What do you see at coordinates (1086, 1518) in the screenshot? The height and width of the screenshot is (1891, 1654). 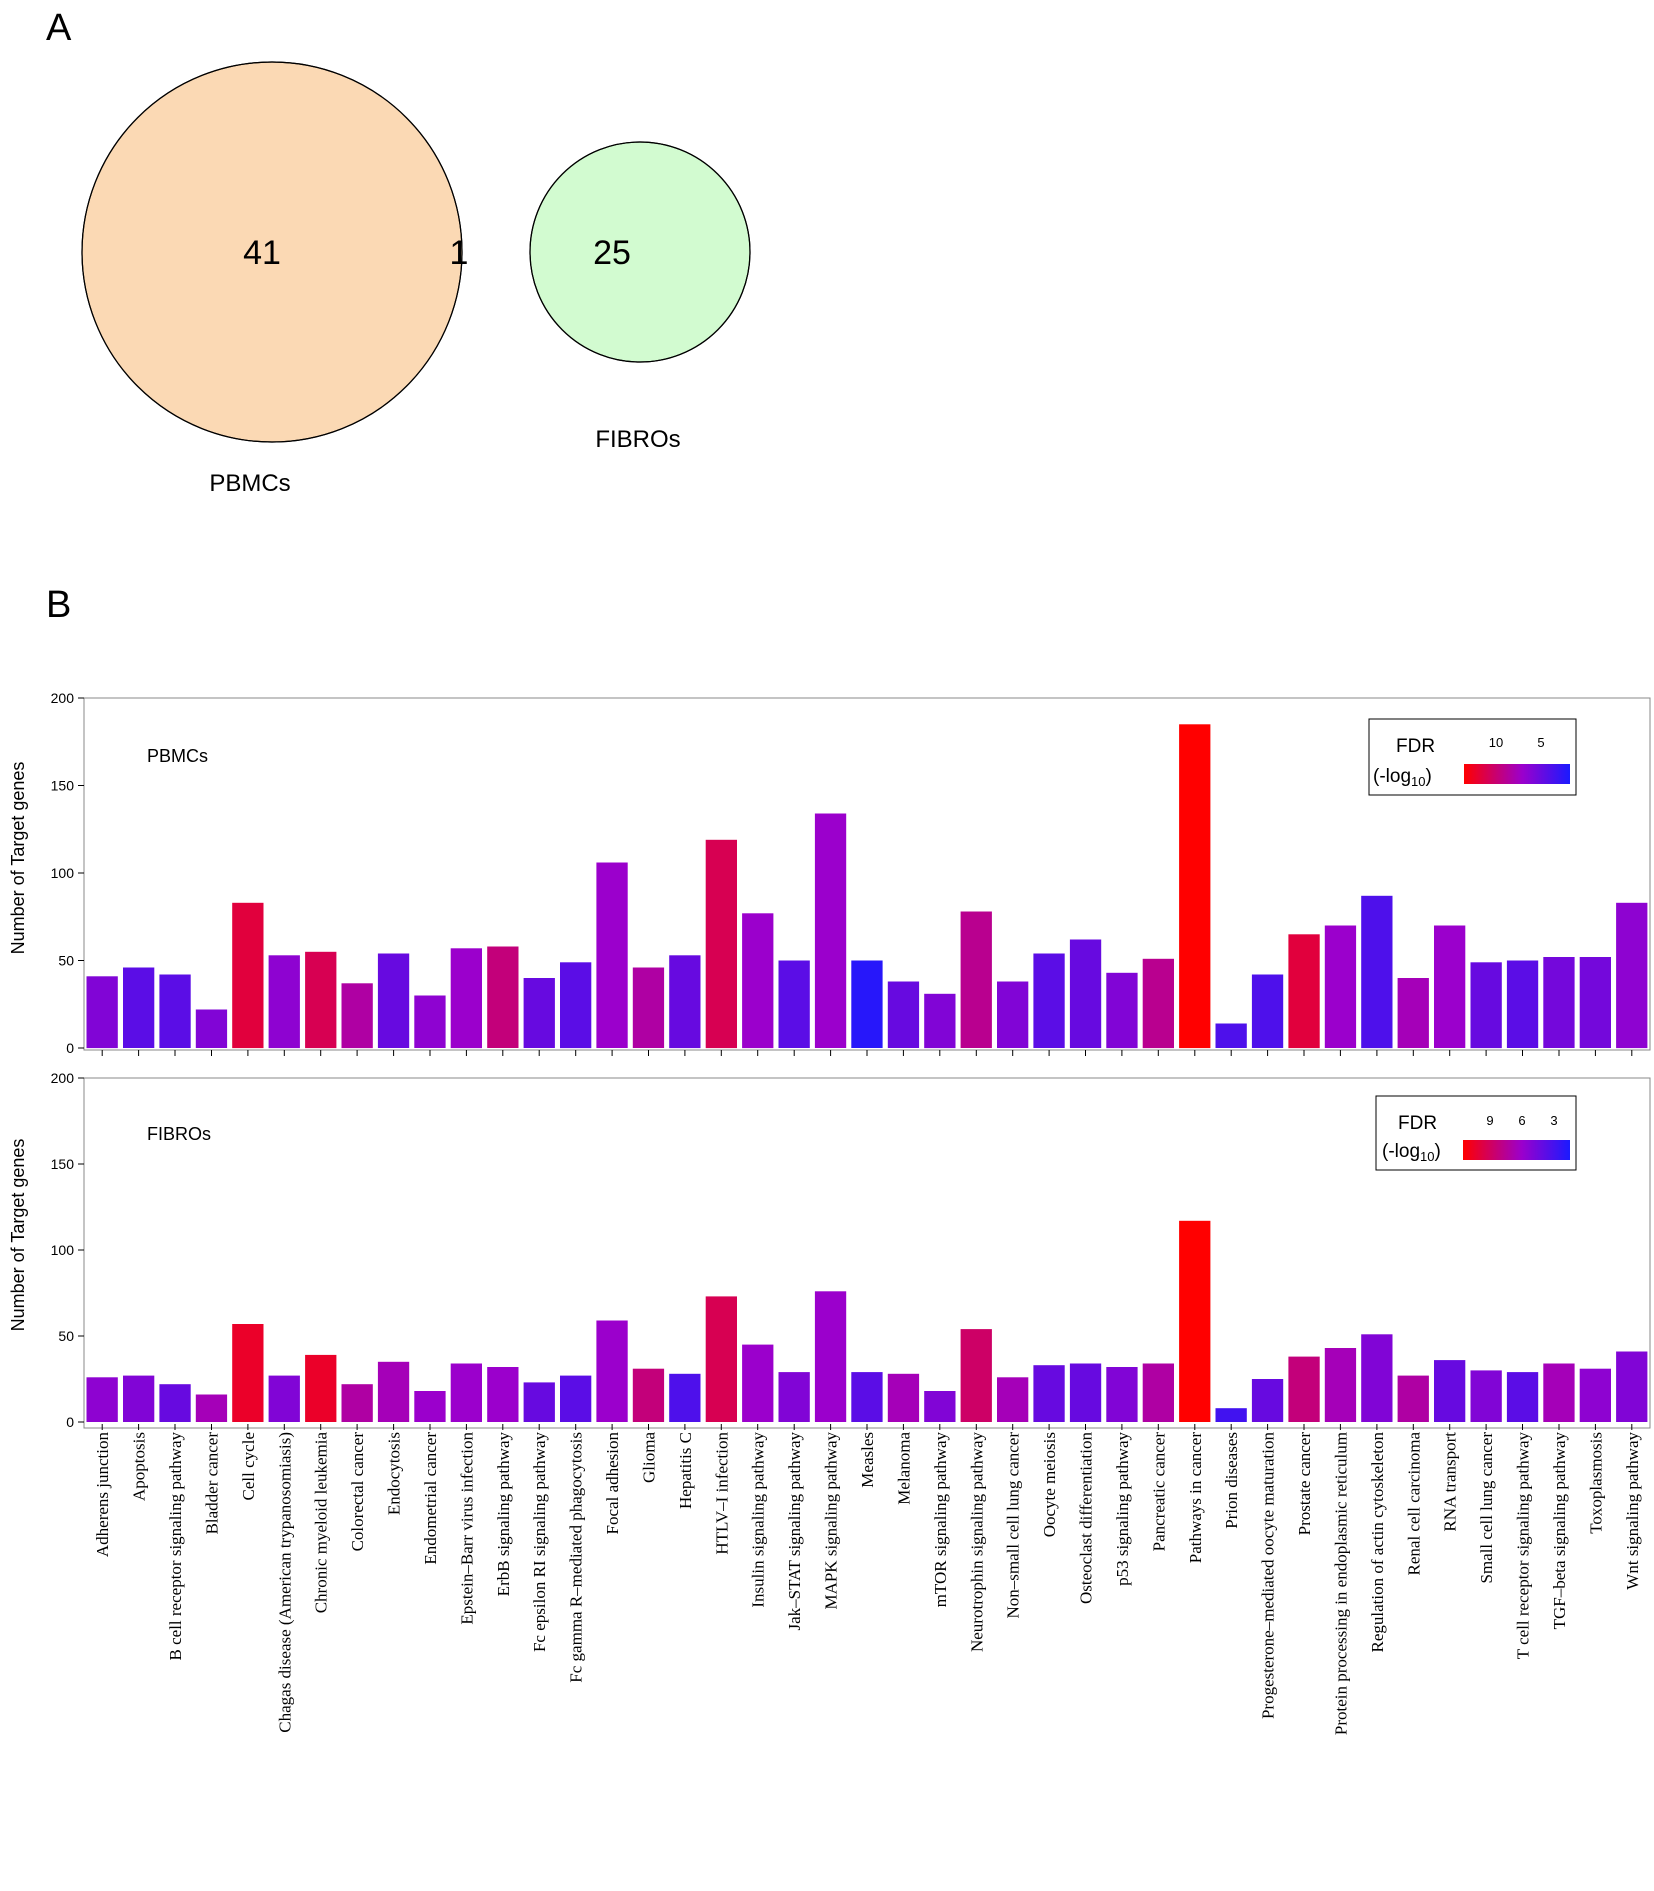 I see `x-category-label: Osteoclast differentiation` at bounding box center [1086, 1518].